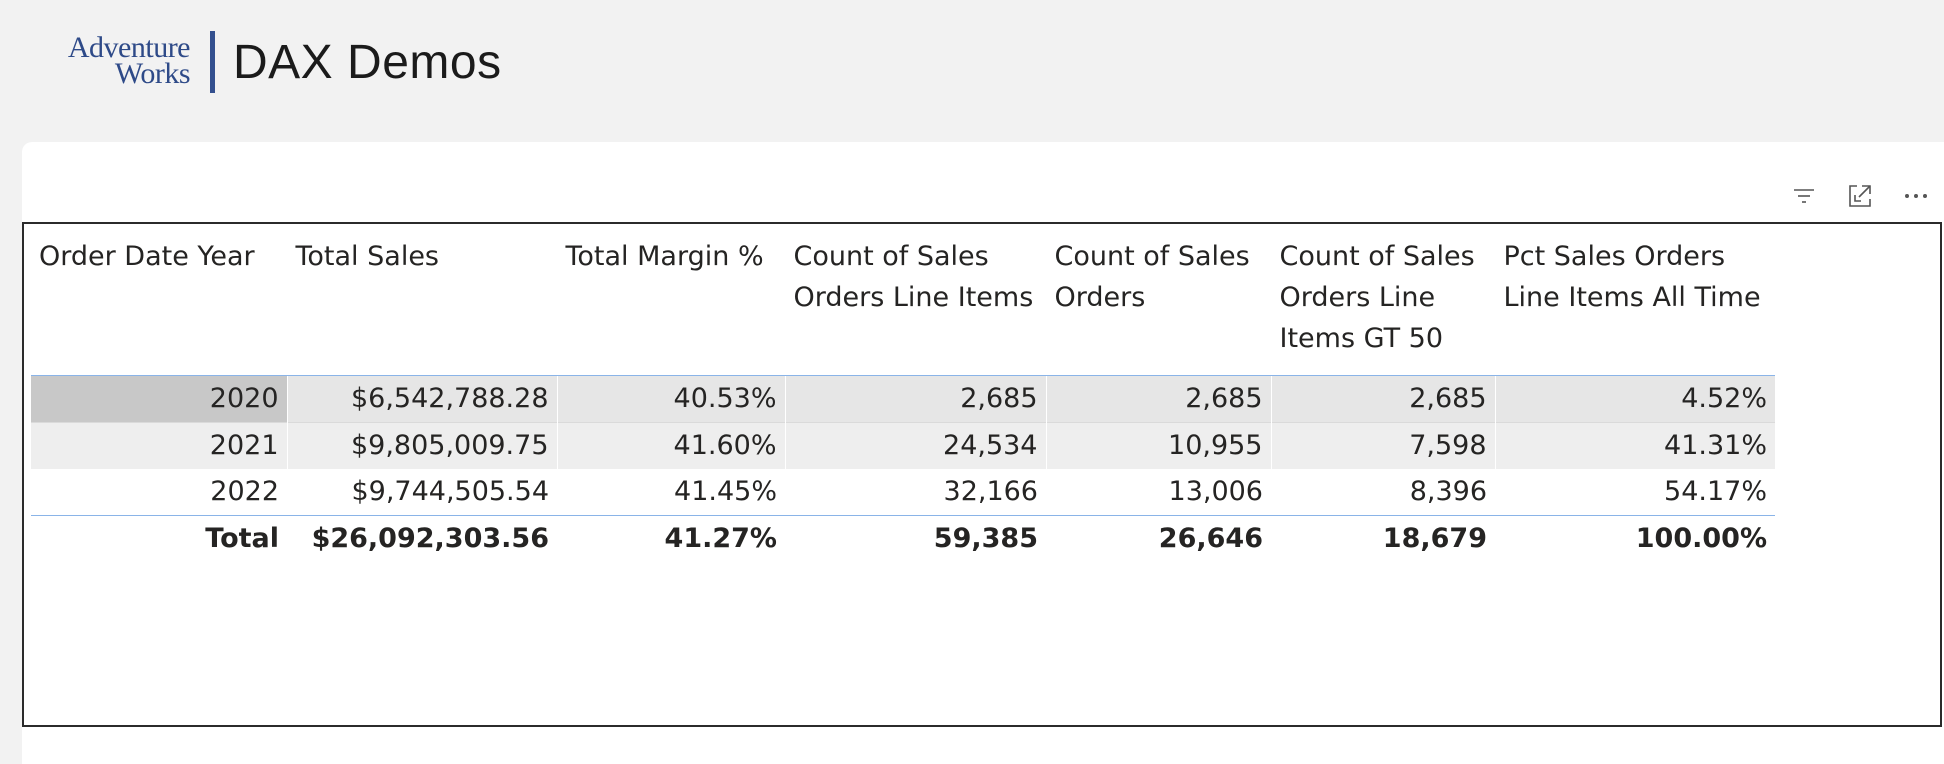 The width and height of the screenshot is (1944, 764). Describe the element at coordinates (1635, 300) in the screenshot. I see `column-header: Pct Sales Orders Line Items All Time` at that location.